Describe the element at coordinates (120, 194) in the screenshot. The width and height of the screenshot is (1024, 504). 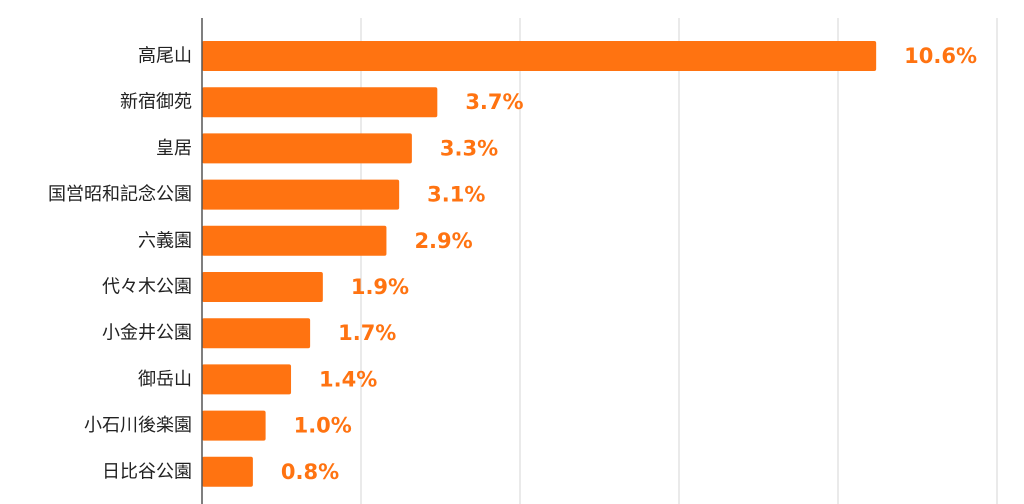
I see `category-label: 国営昭和記念公園` at that location.